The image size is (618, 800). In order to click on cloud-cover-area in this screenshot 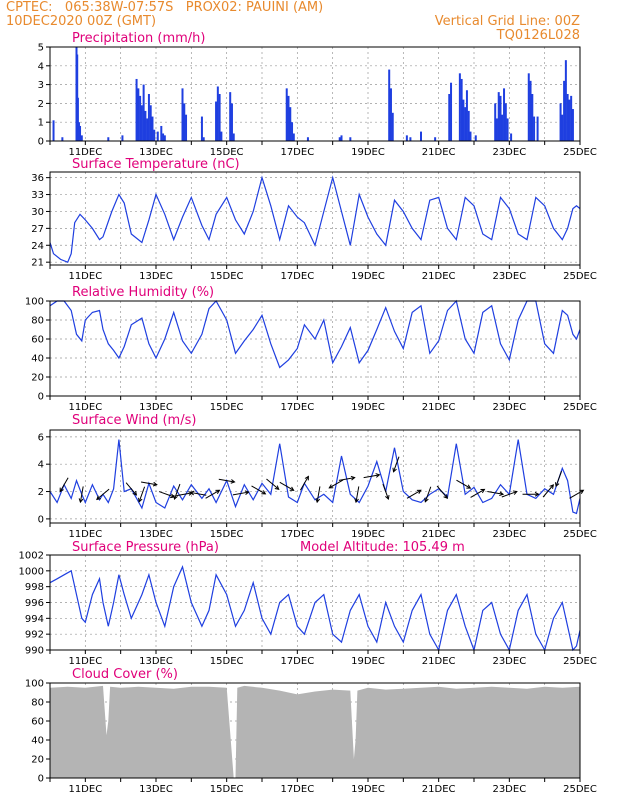, I will do `click(315, 731)`.